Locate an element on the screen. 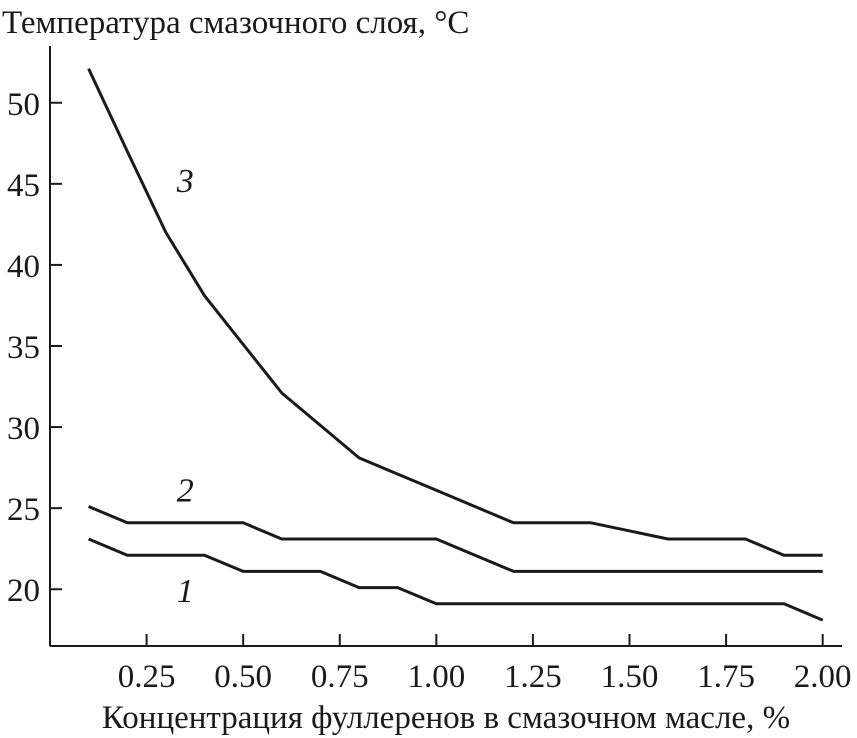 The width and height of the screenshot is (857, 738). x-tick-label: 1.00 is located at coordinates (436, 677).